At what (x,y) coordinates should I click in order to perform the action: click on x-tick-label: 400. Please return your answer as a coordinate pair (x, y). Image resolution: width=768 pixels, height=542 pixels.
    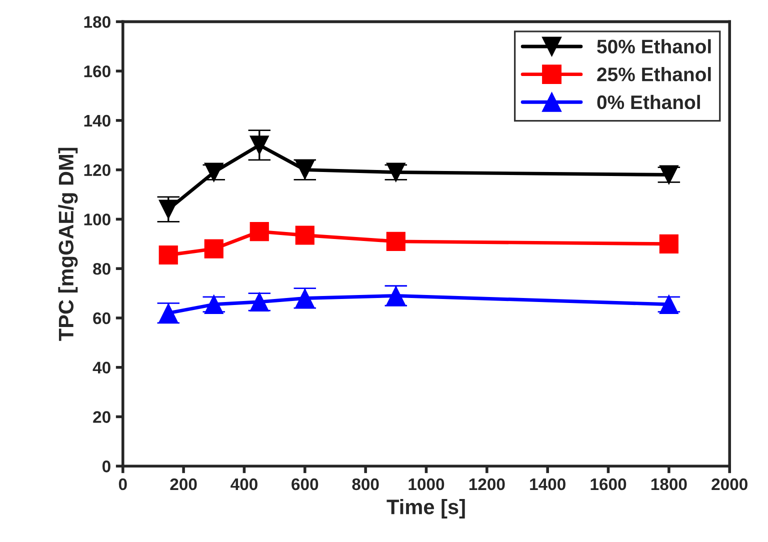
    Looking at the image, I should click on (244, 484).